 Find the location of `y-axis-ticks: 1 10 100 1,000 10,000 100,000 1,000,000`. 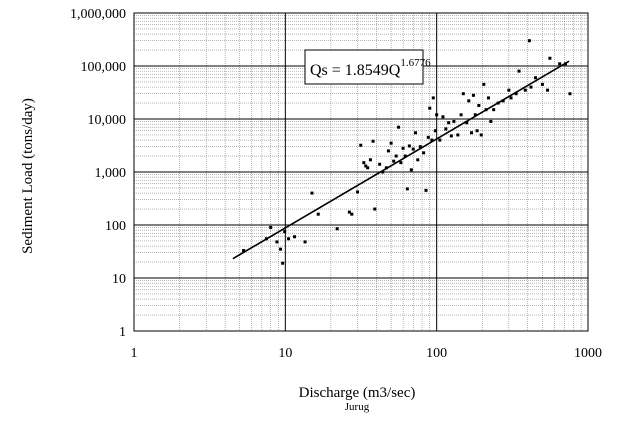

y-axis-ticks: 1 10 100 1,000 10,000 100,000 1,000,000 is located at coordinates (98, 173).